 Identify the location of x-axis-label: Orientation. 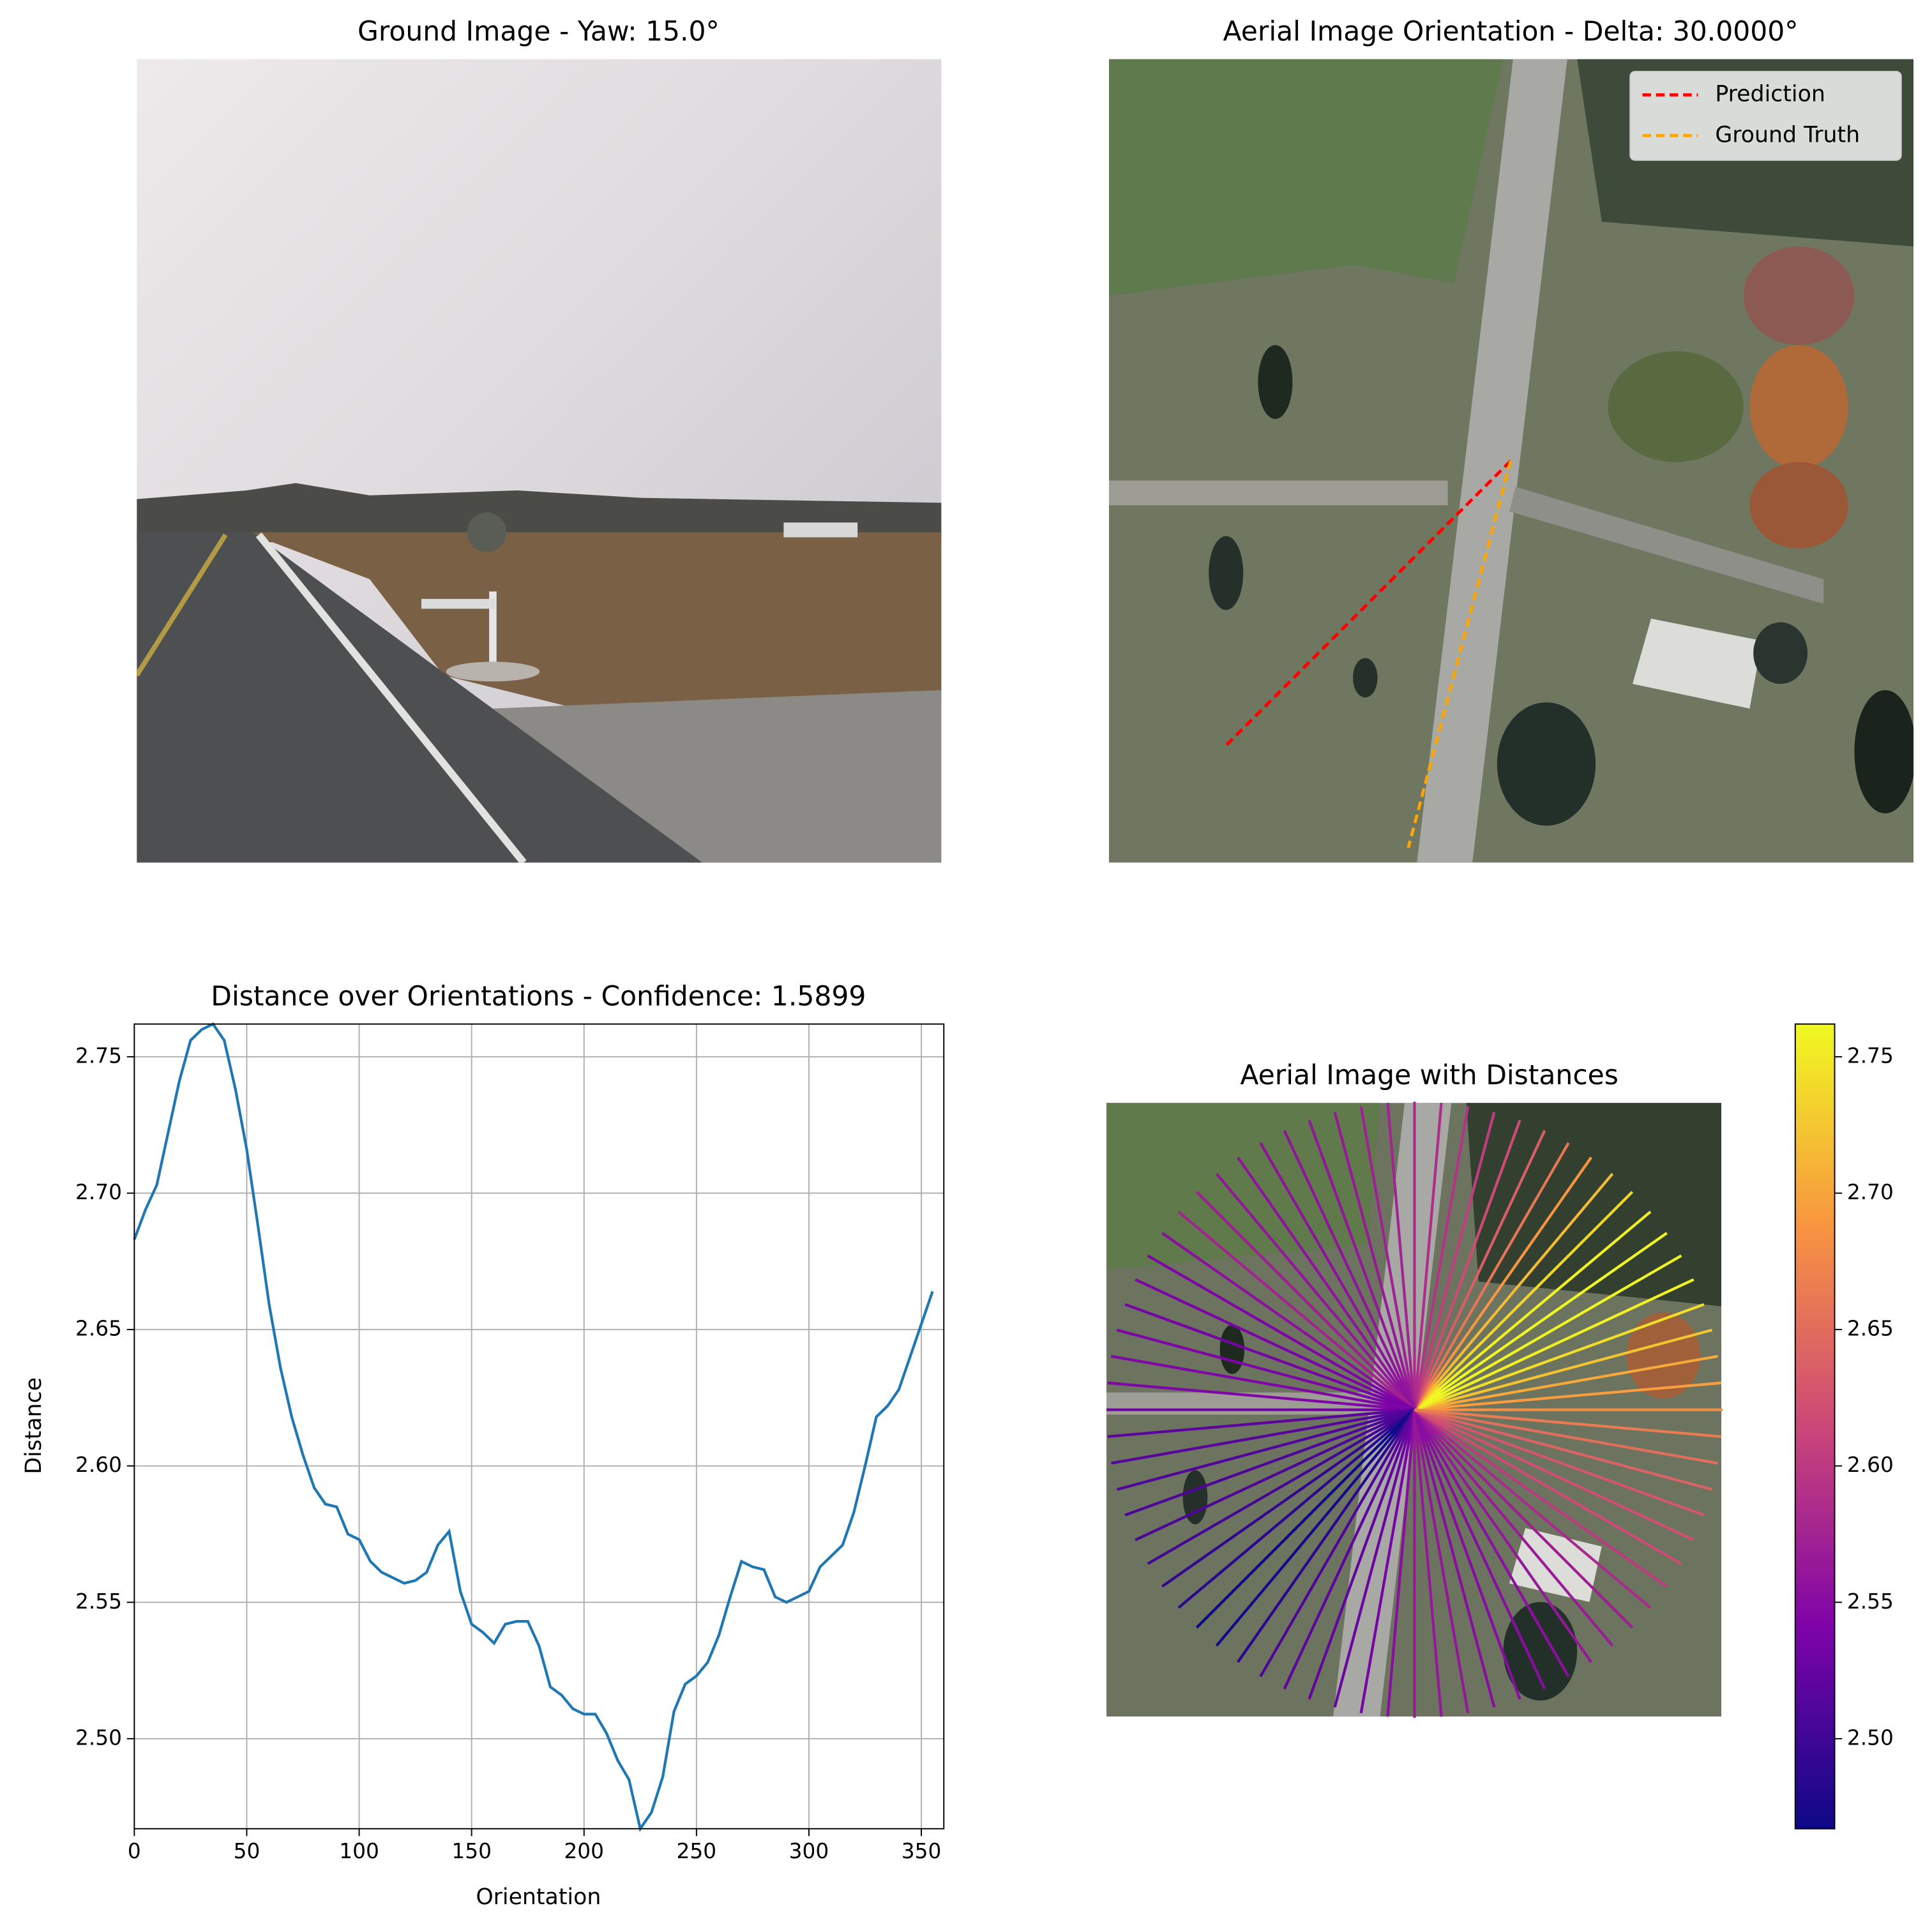
(538, 1897).